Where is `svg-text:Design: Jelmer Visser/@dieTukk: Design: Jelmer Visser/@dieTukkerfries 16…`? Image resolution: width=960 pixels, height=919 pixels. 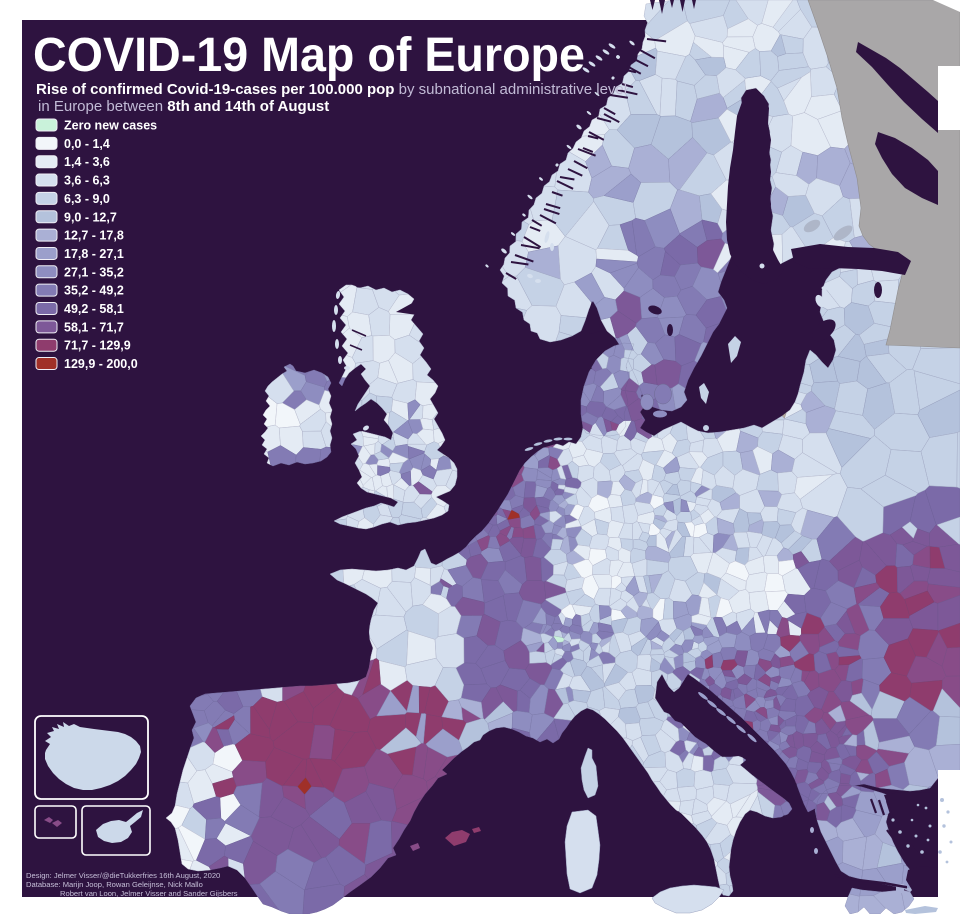 svg-text:Design: Jelmer Visser/@dieTukk: Design: Jelmer Visser/@dieTukkerfries 16… is located at coordinates (123, 875).